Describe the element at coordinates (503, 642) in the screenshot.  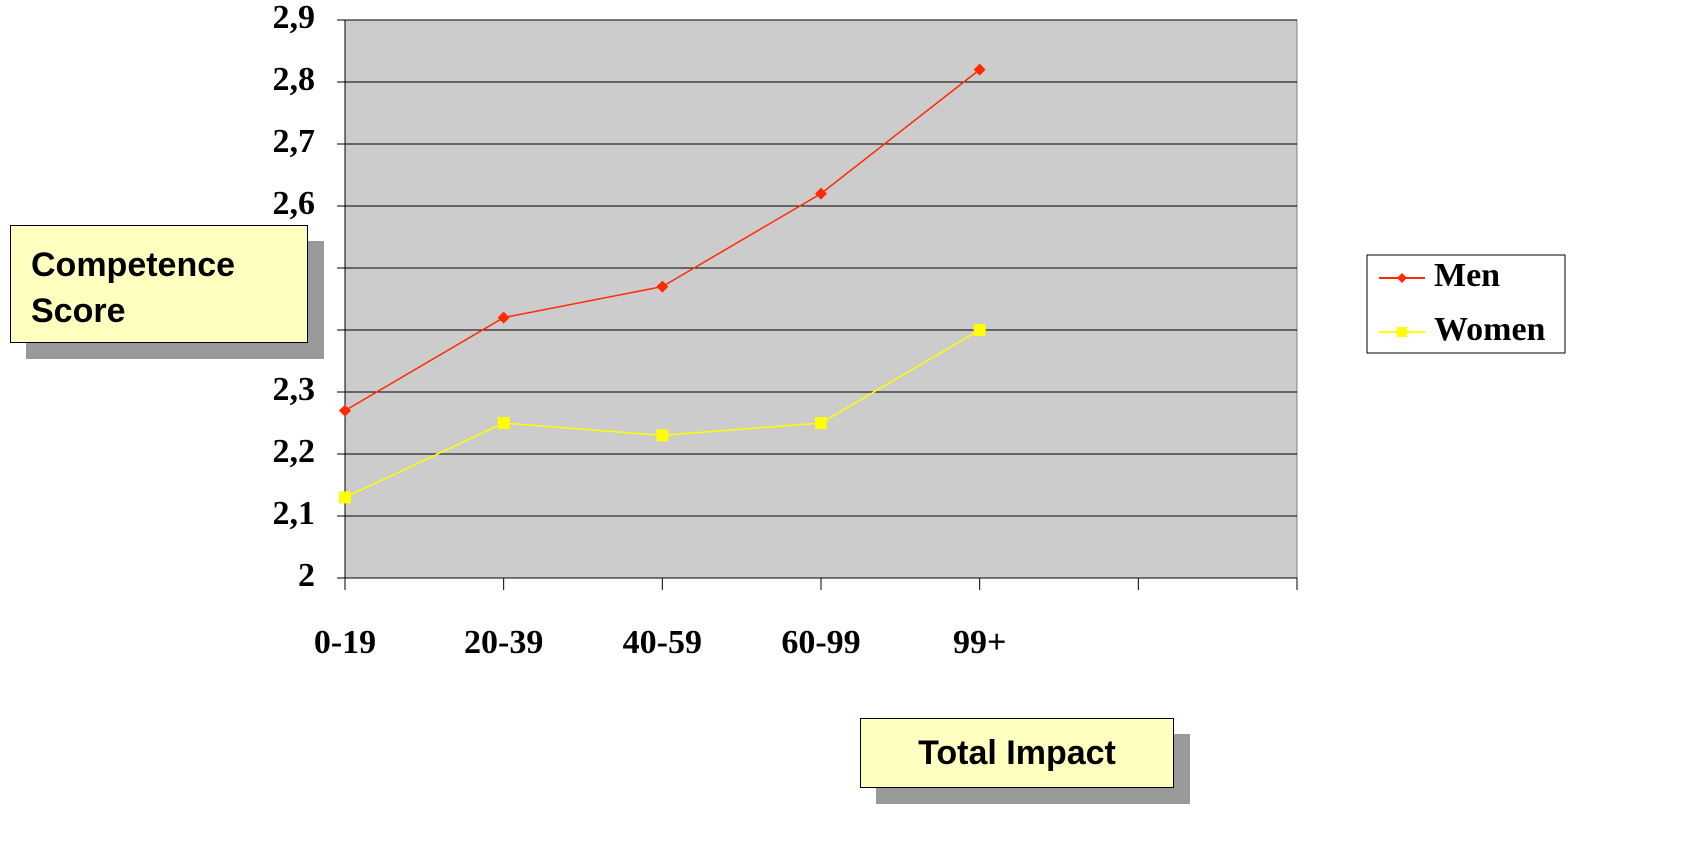
I see `x-tick-label: 20-39` at that location.